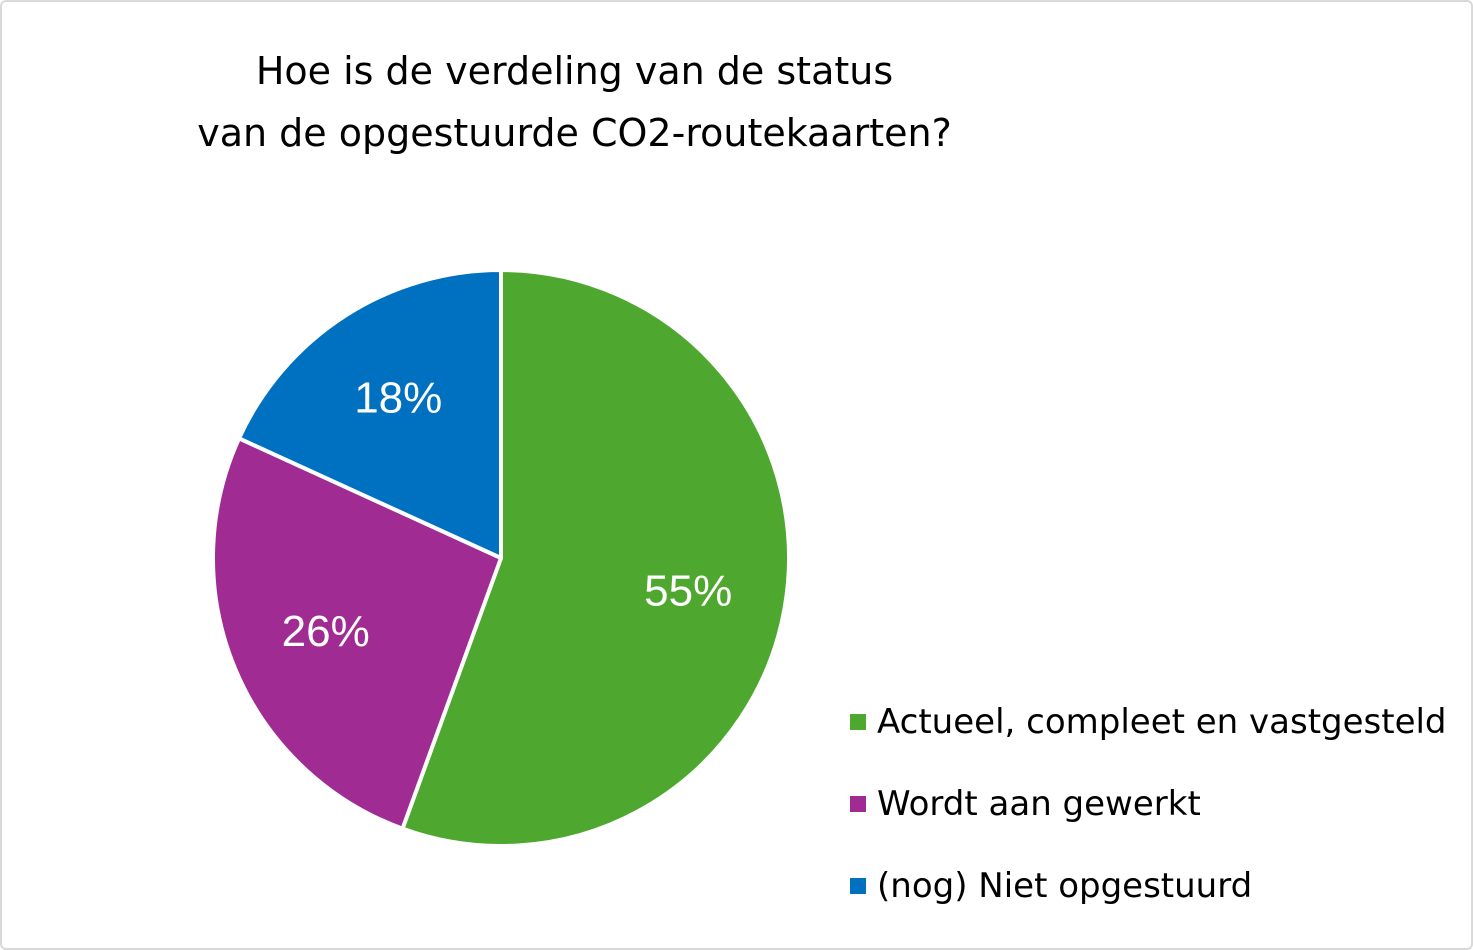  I want to click on pie-slice-wordt-aan-gewerkt, so click(357, 633).